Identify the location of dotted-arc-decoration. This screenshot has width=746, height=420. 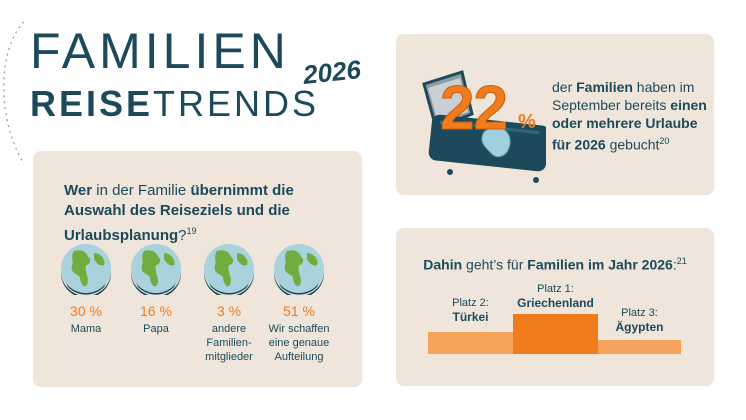
(14, 93).